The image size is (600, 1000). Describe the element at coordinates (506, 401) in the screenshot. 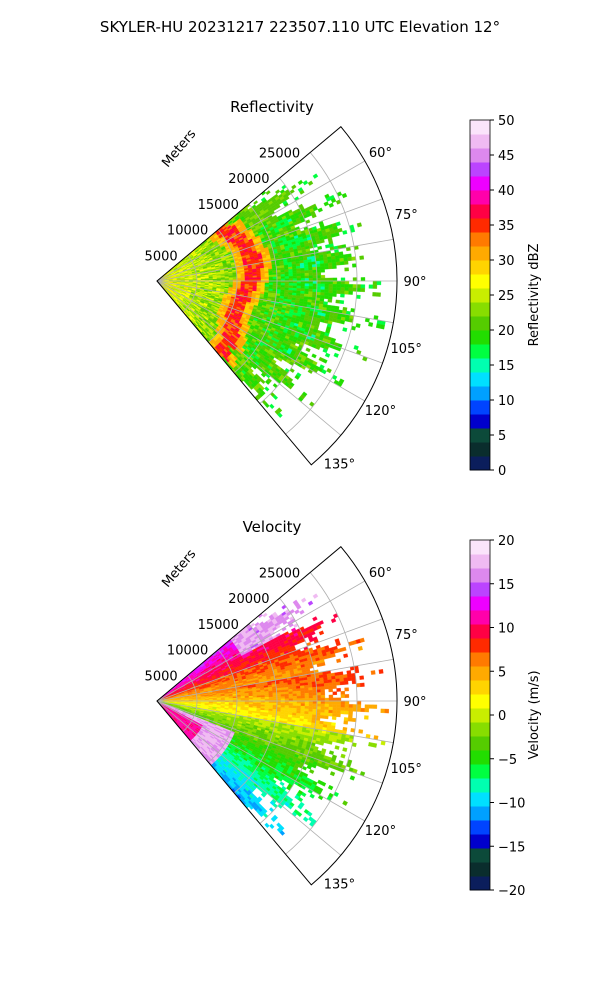

I see `colorbar-tick-label: 10` at that location.